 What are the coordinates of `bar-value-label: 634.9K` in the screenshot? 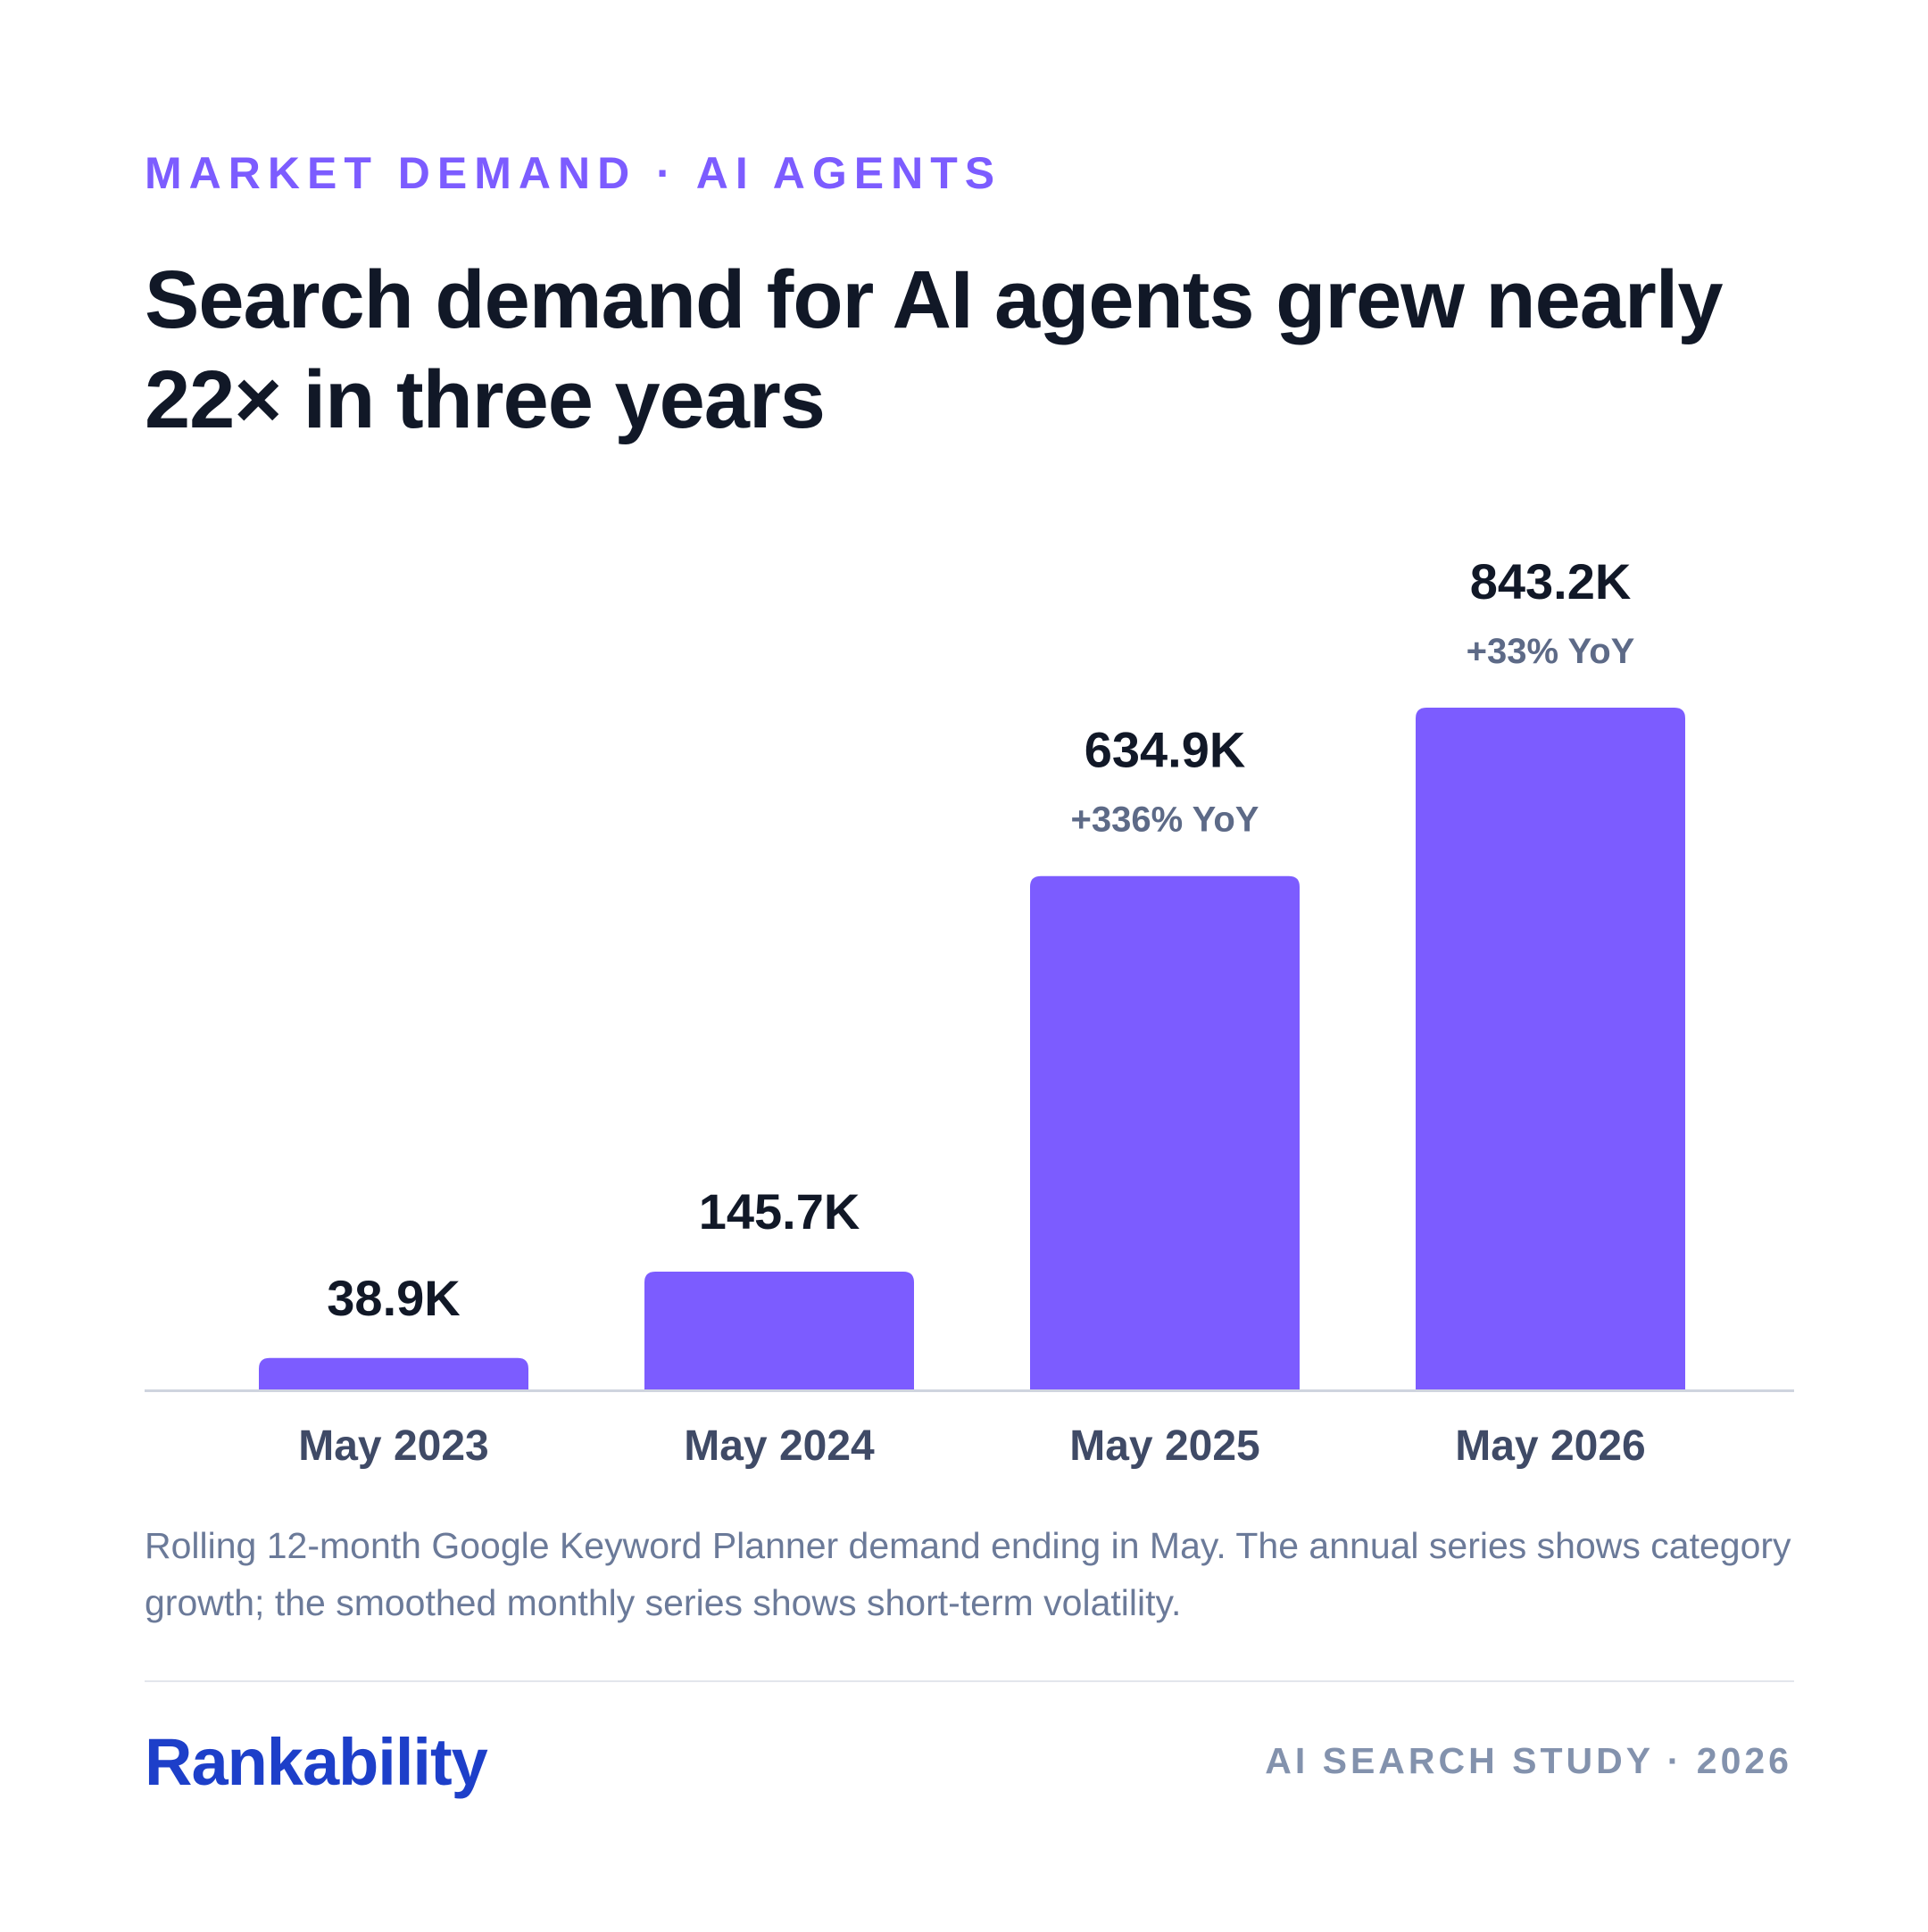 It's located at (1165, 750).